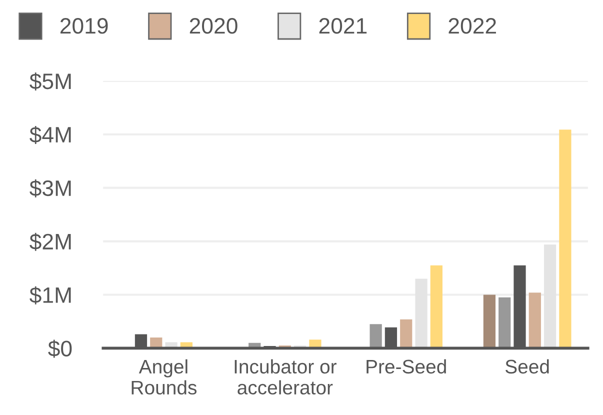 Image resolution: width=603 pixels, height=415 pixels. What do you see at coordinates (343, 26) in the screenshot?
I see `legend-label: 2021` at bounding box center [343, 26].